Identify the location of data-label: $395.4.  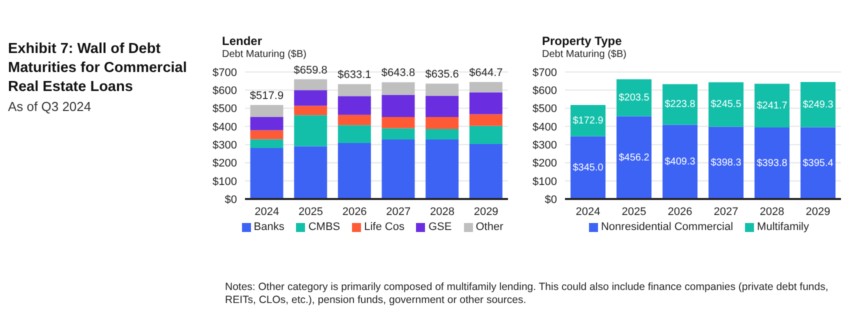
(818, 163).